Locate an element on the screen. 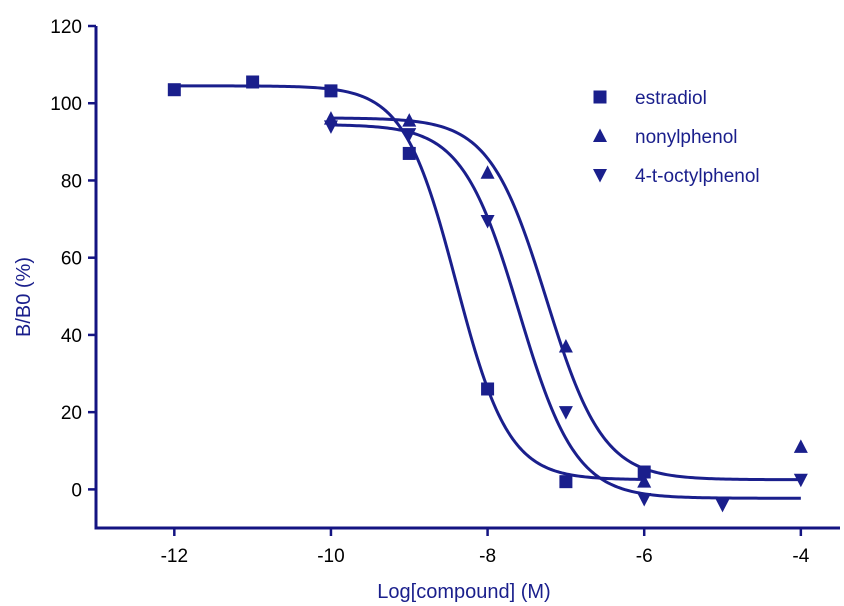 Image resolution: width=844 pixels, height=606 pixels. x-tick-label: -4 is located at coordinates (800, 556).